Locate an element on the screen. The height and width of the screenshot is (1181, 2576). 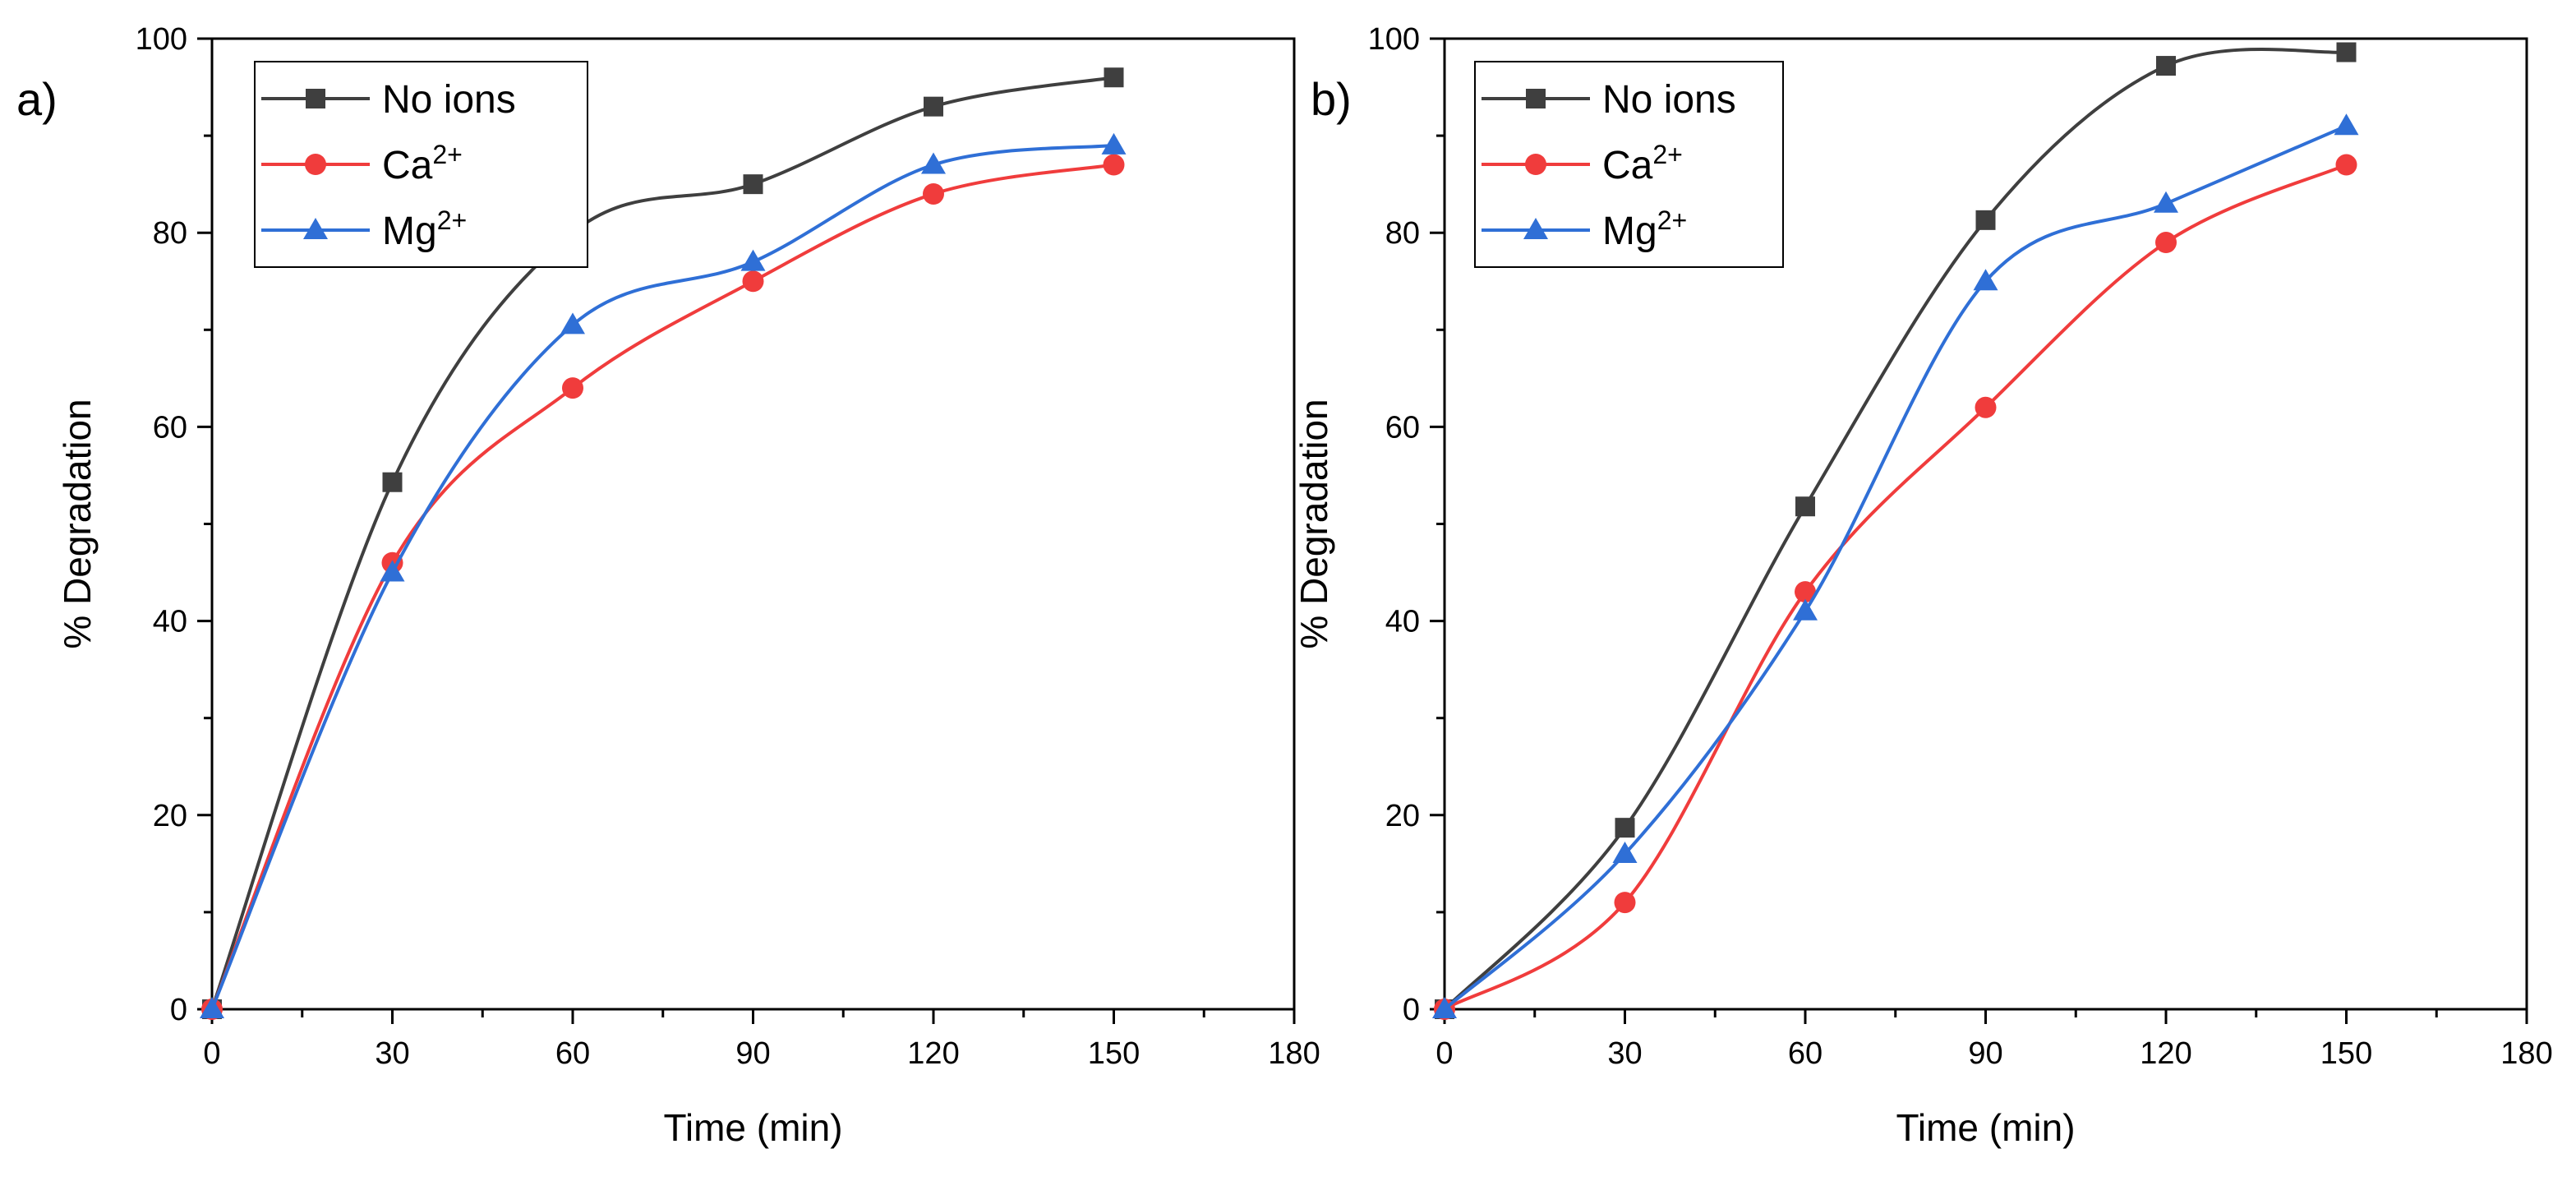
panel-label: b) is located at coordinates (1331, 99).